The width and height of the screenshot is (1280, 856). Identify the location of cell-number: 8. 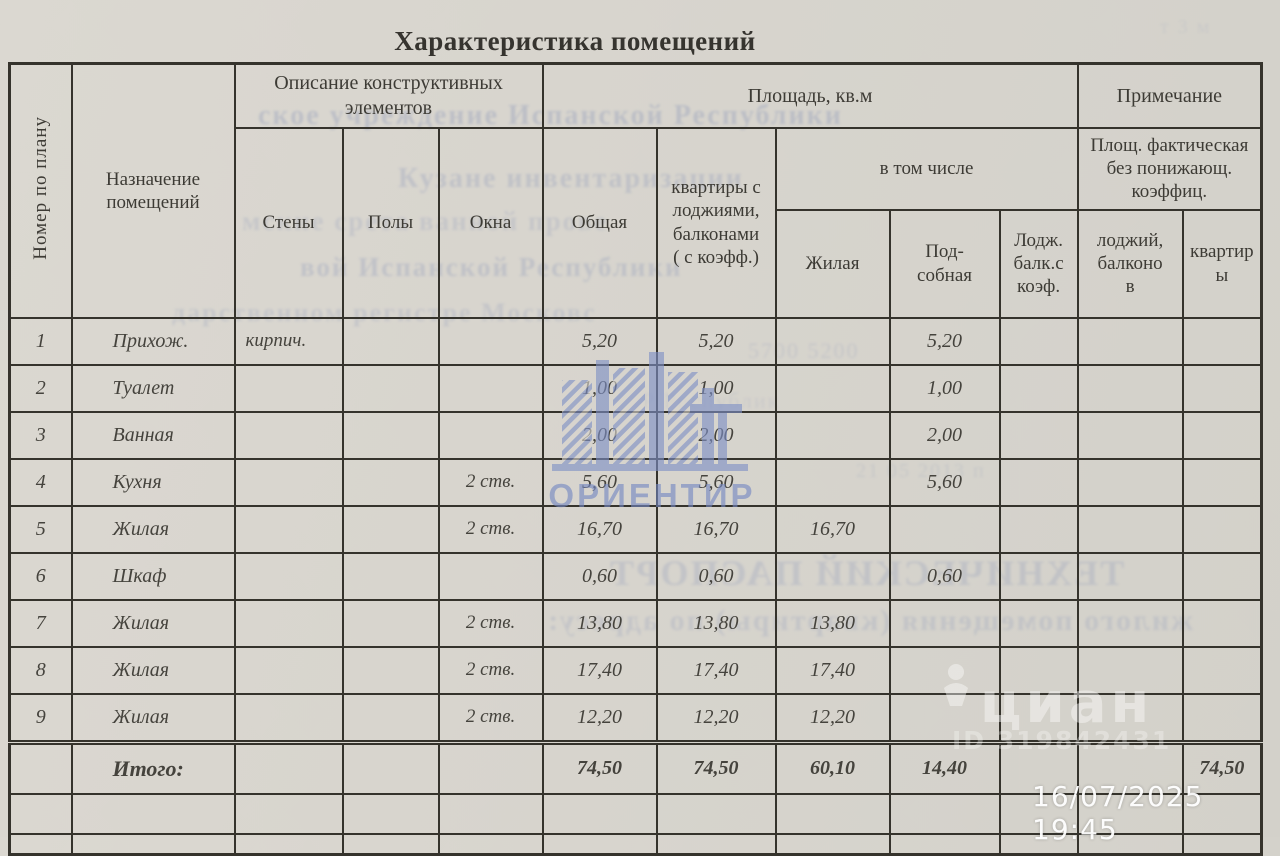
(40, 670).